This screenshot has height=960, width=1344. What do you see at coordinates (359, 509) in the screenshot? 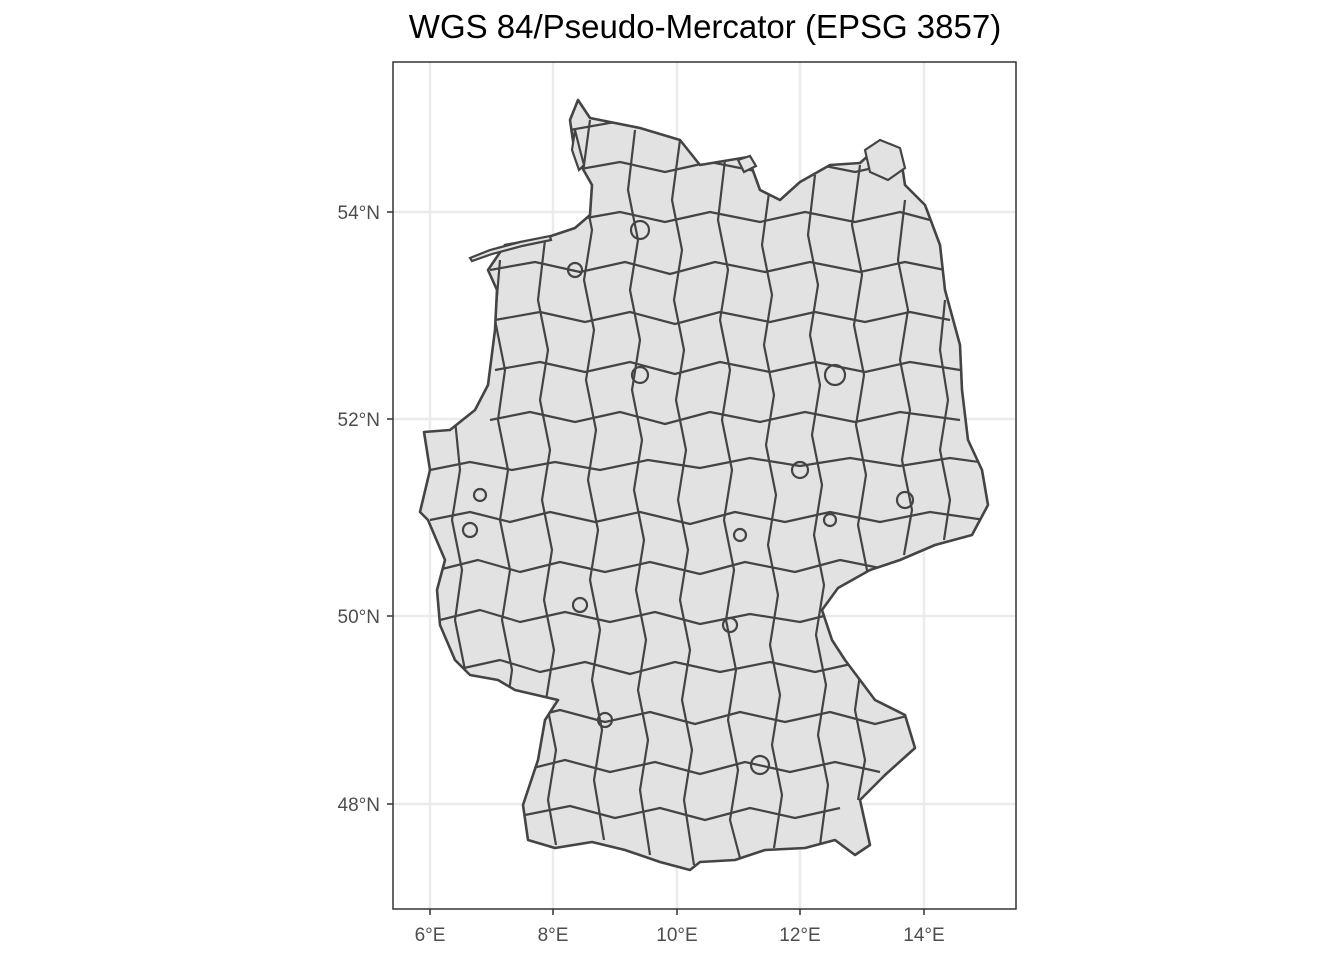
I see `y-axis-labels: 54°N 52°N 50°N 48°N` at bounding box center [359, 509].